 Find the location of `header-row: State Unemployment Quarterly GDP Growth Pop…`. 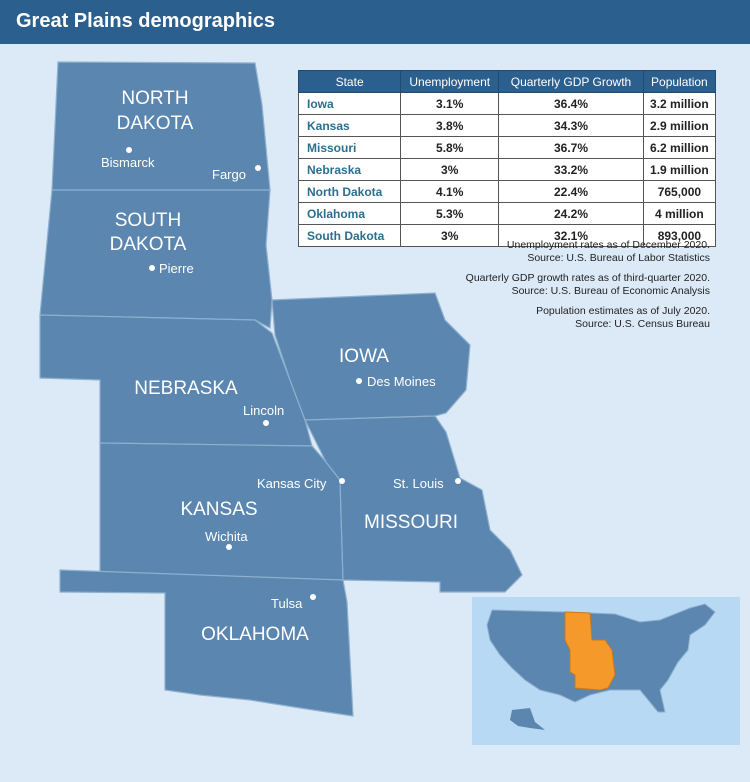

header-row: State Unemployment Quarterly GDP Growth Pop… is located at coordinates (507, 81).